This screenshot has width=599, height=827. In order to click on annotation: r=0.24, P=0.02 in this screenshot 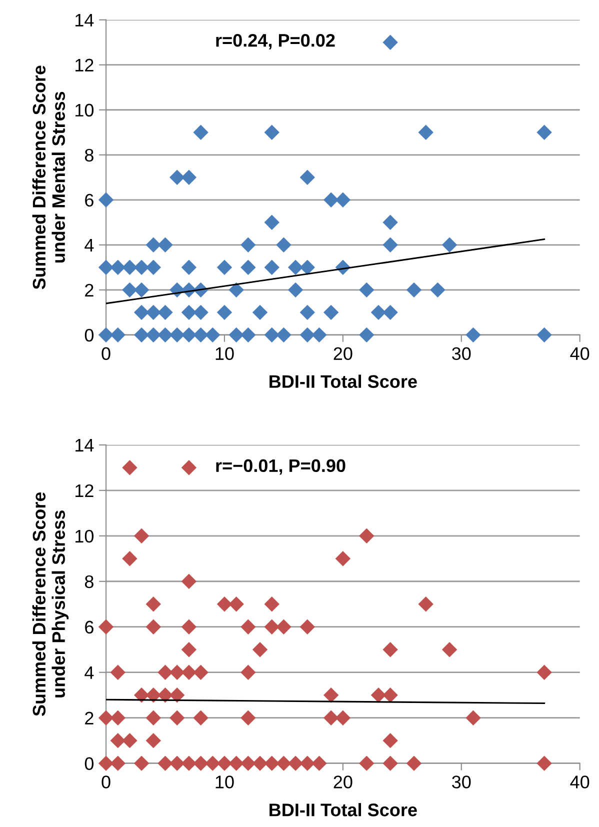, I will do `click(275, 42)`.